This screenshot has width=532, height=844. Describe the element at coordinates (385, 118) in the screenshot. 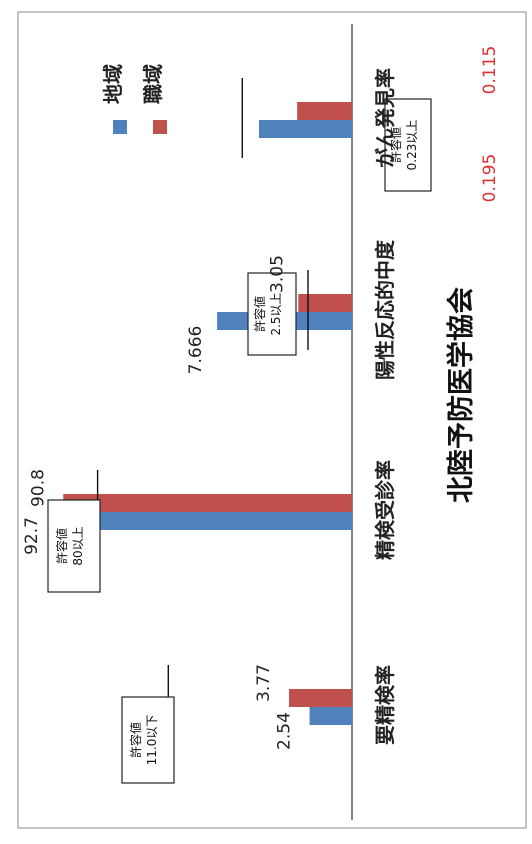

I see `category-label-3: がん発見率` at that location.